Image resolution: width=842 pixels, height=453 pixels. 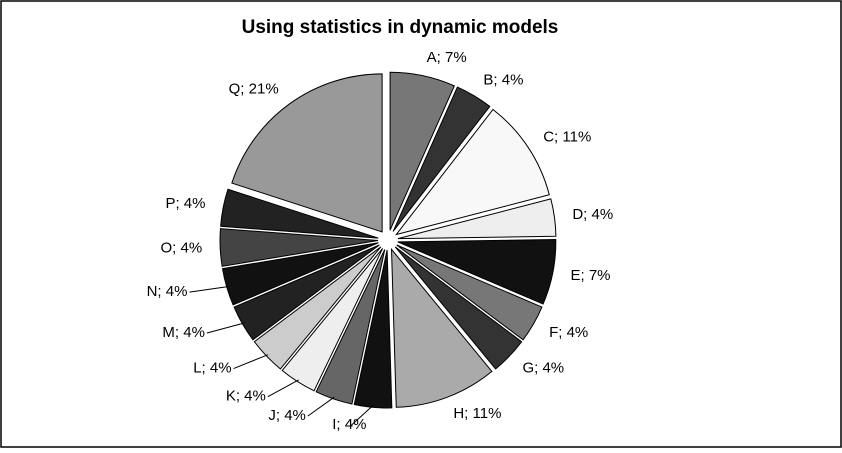 What do you see at coordinates (287, 415) in the screenshot?
I see `data-label: J; 4%` at bounding box center [287, 415].